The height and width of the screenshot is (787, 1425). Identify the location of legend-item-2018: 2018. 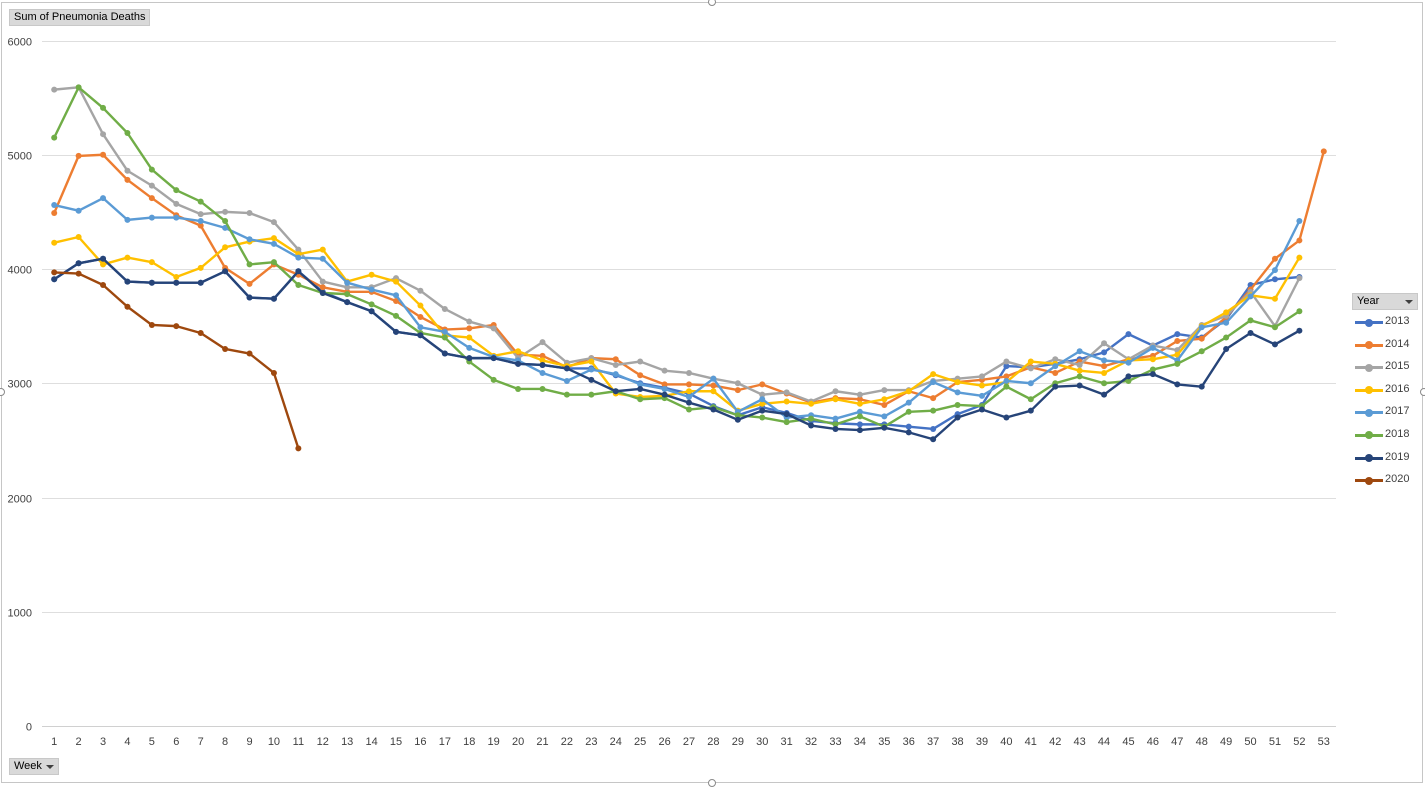
(1385, 437).